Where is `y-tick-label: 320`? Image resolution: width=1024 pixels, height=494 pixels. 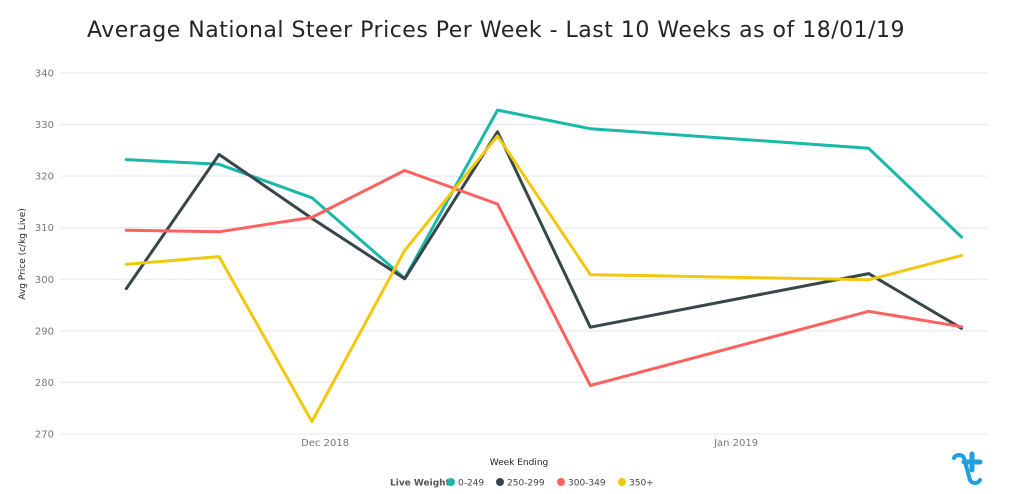
y-tick-label: 320 is located at coordinates (44, 177).